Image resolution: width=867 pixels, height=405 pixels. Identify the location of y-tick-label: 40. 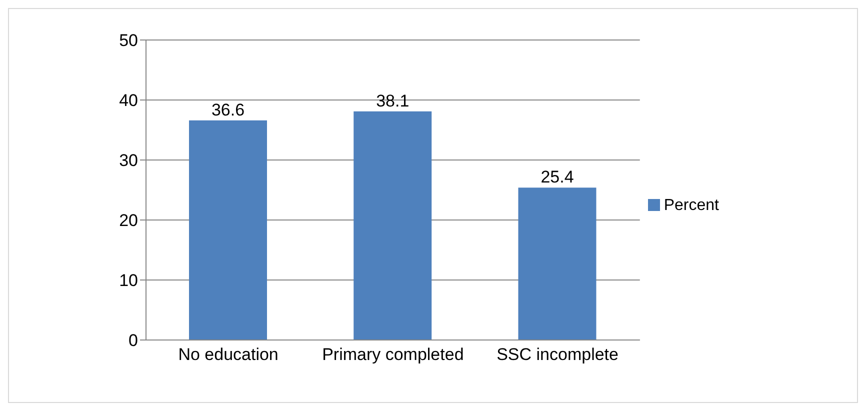
(128, 100).